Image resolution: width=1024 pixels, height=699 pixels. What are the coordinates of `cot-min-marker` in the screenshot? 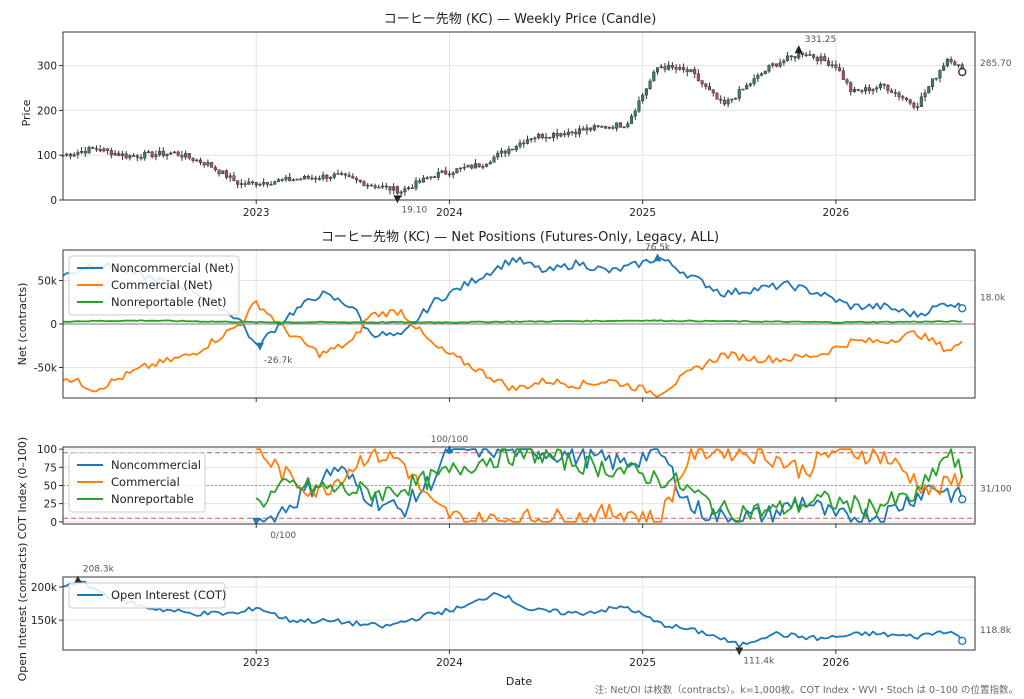 It's located at (256, 521).